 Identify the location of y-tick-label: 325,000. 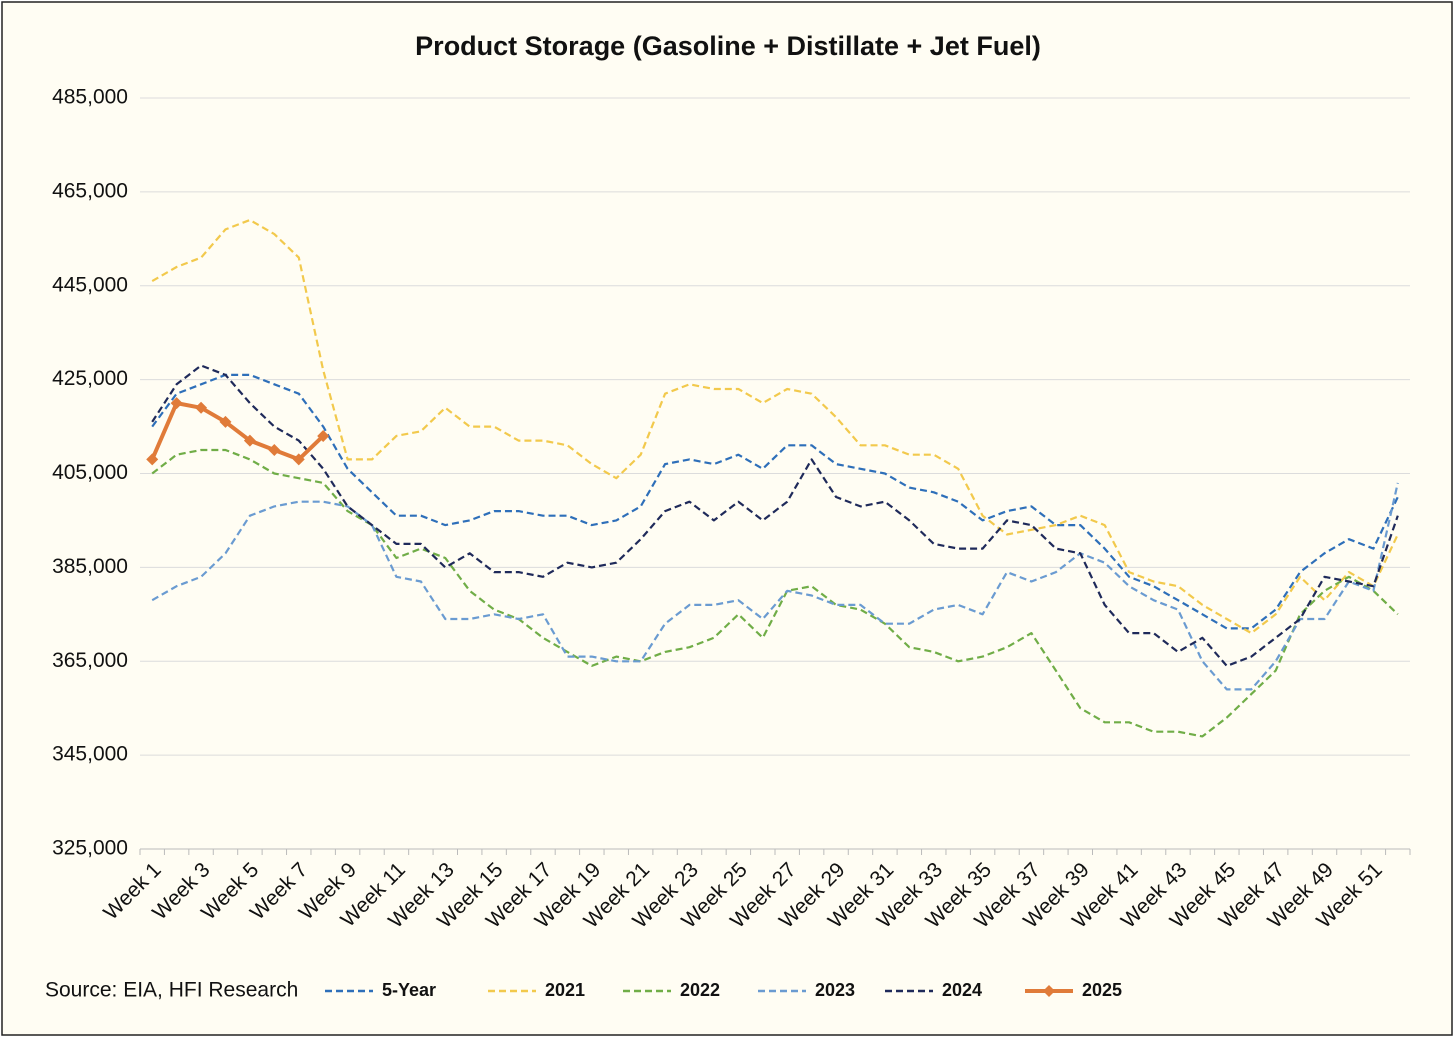
(90, 848).